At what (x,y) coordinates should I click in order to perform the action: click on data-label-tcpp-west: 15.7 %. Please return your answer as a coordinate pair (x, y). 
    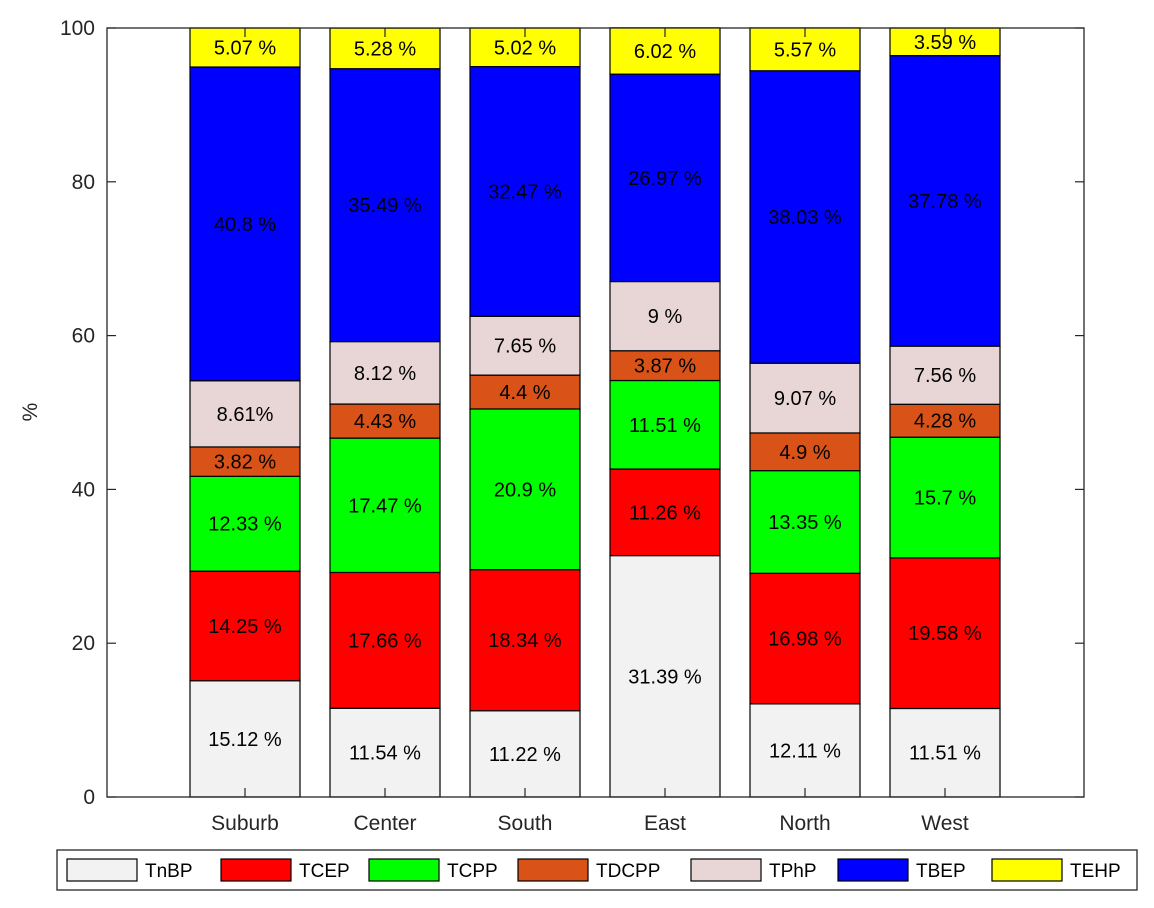
    Looking at the image, I should click on (945, 499).